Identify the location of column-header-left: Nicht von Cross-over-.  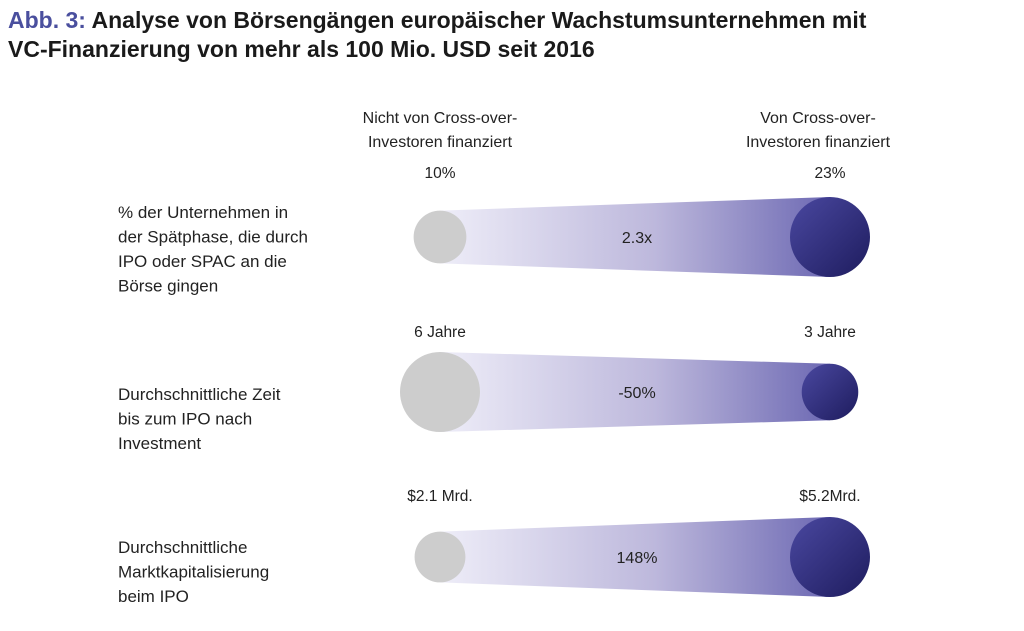
(440, 118).